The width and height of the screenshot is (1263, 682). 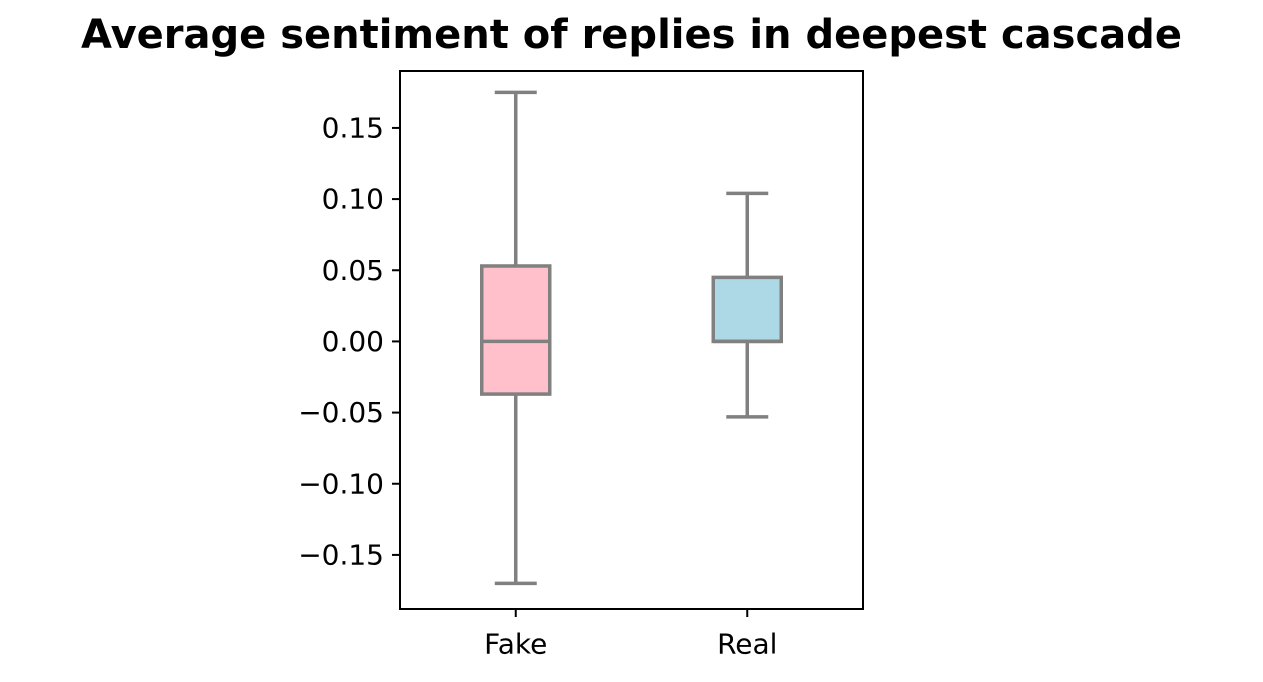 What do you see at coordinates (341, 483) in the screenshot?
I see `y-tick-label: −0.10` at bounding box center [341, 483].